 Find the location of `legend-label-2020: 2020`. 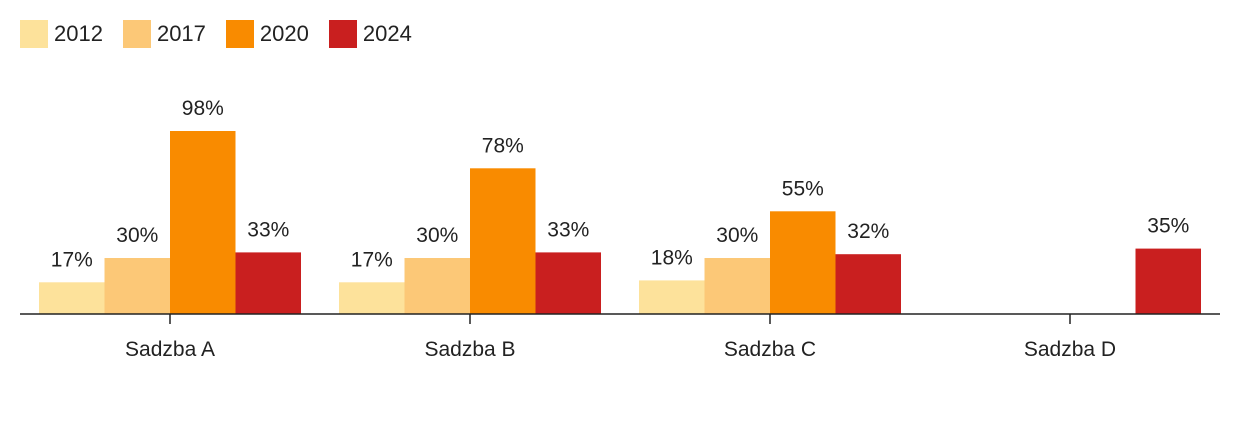

legend-label-2020: 2020 is located at coordinates (284, 33).